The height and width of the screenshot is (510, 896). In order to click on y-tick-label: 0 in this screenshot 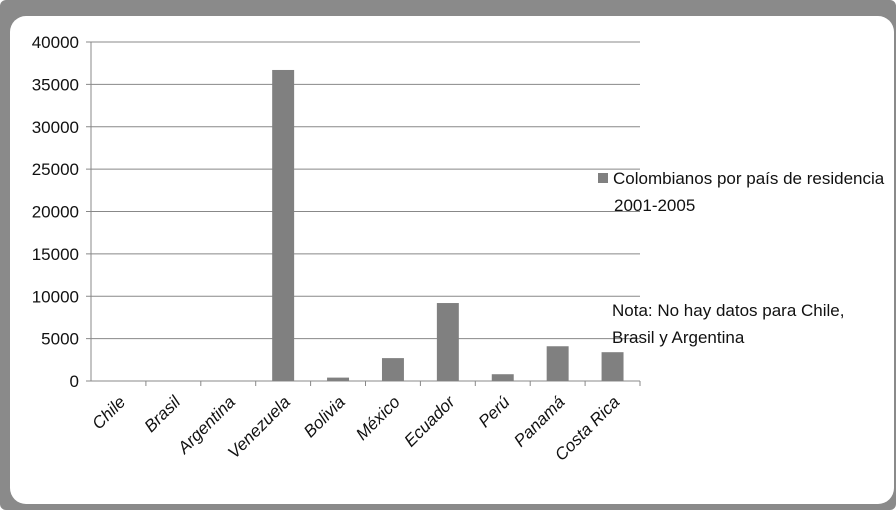, I will do `click(74, 381)`.